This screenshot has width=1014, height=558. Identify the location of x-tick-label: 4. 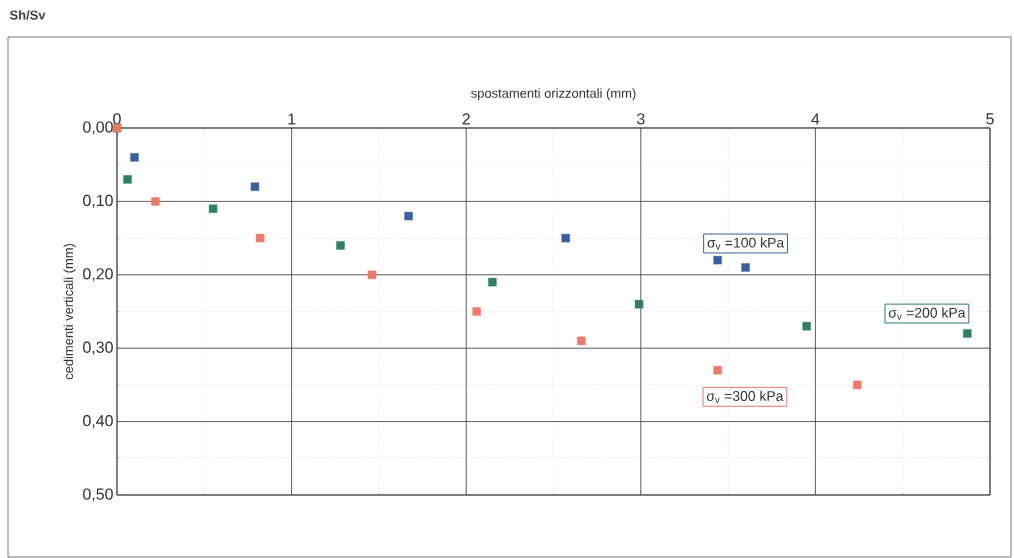
(815, 119).